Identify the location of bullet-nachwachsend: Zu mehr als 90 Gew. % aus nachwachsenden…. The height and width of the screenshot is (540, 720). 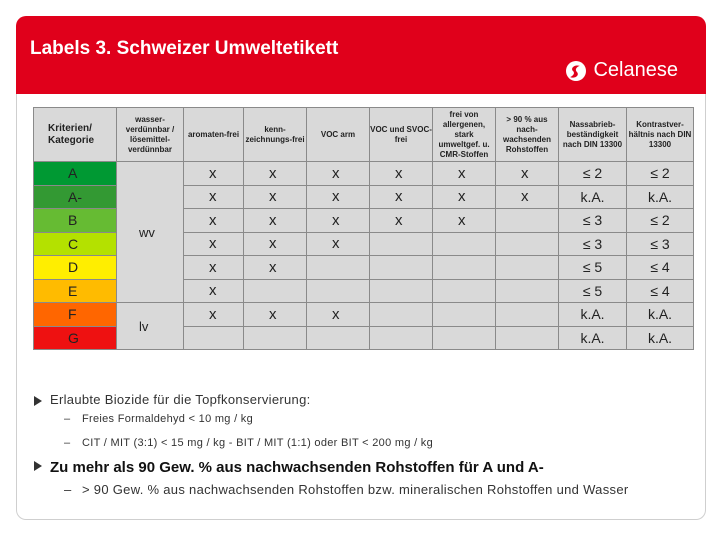
(364, 467).